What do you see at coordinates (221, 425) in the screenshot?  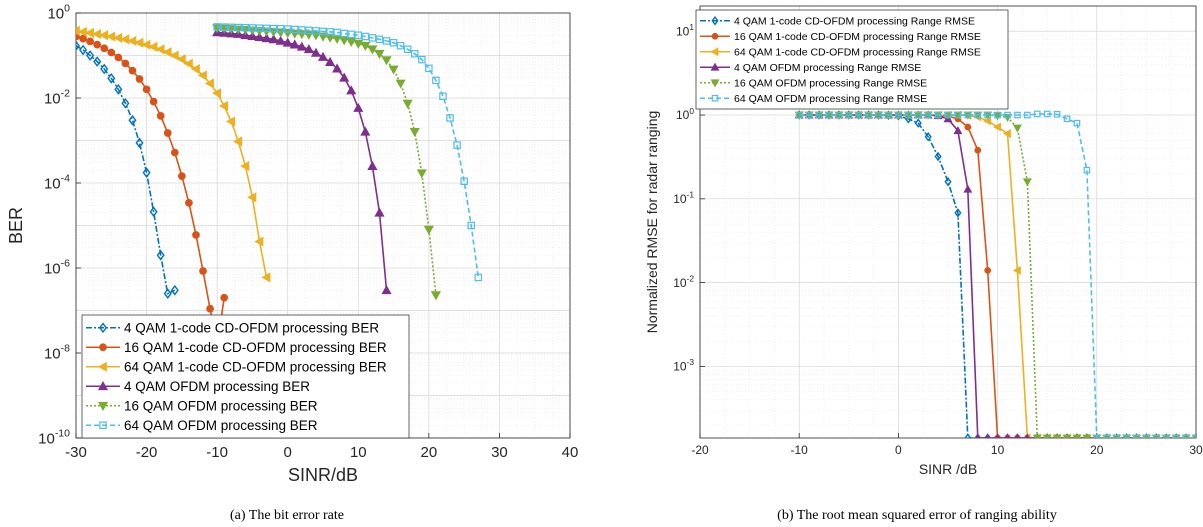 I see `legend-label: 64 QAM OFDM processing BER` at bounding box center [221, 425].